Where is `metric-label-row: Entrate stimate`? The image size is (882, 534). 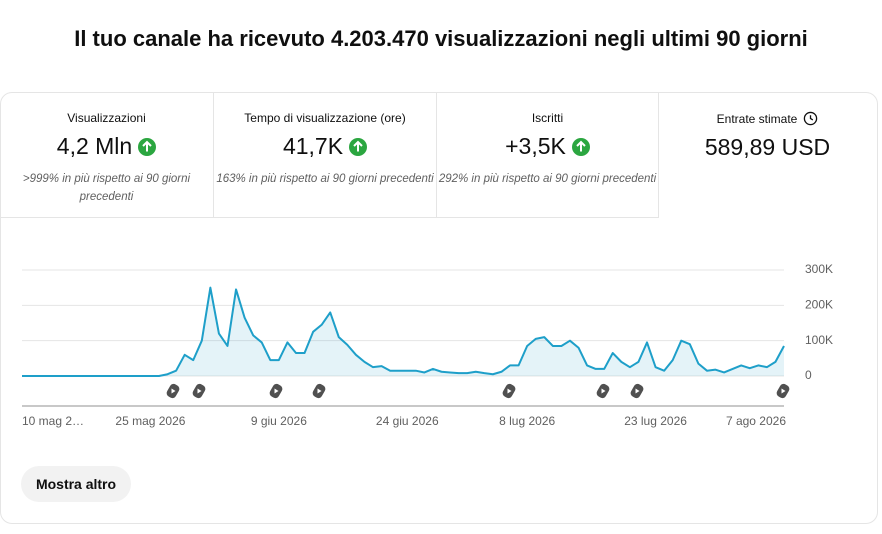
metric-label-row: Entrate stimate is located at coordinates (767, 118).